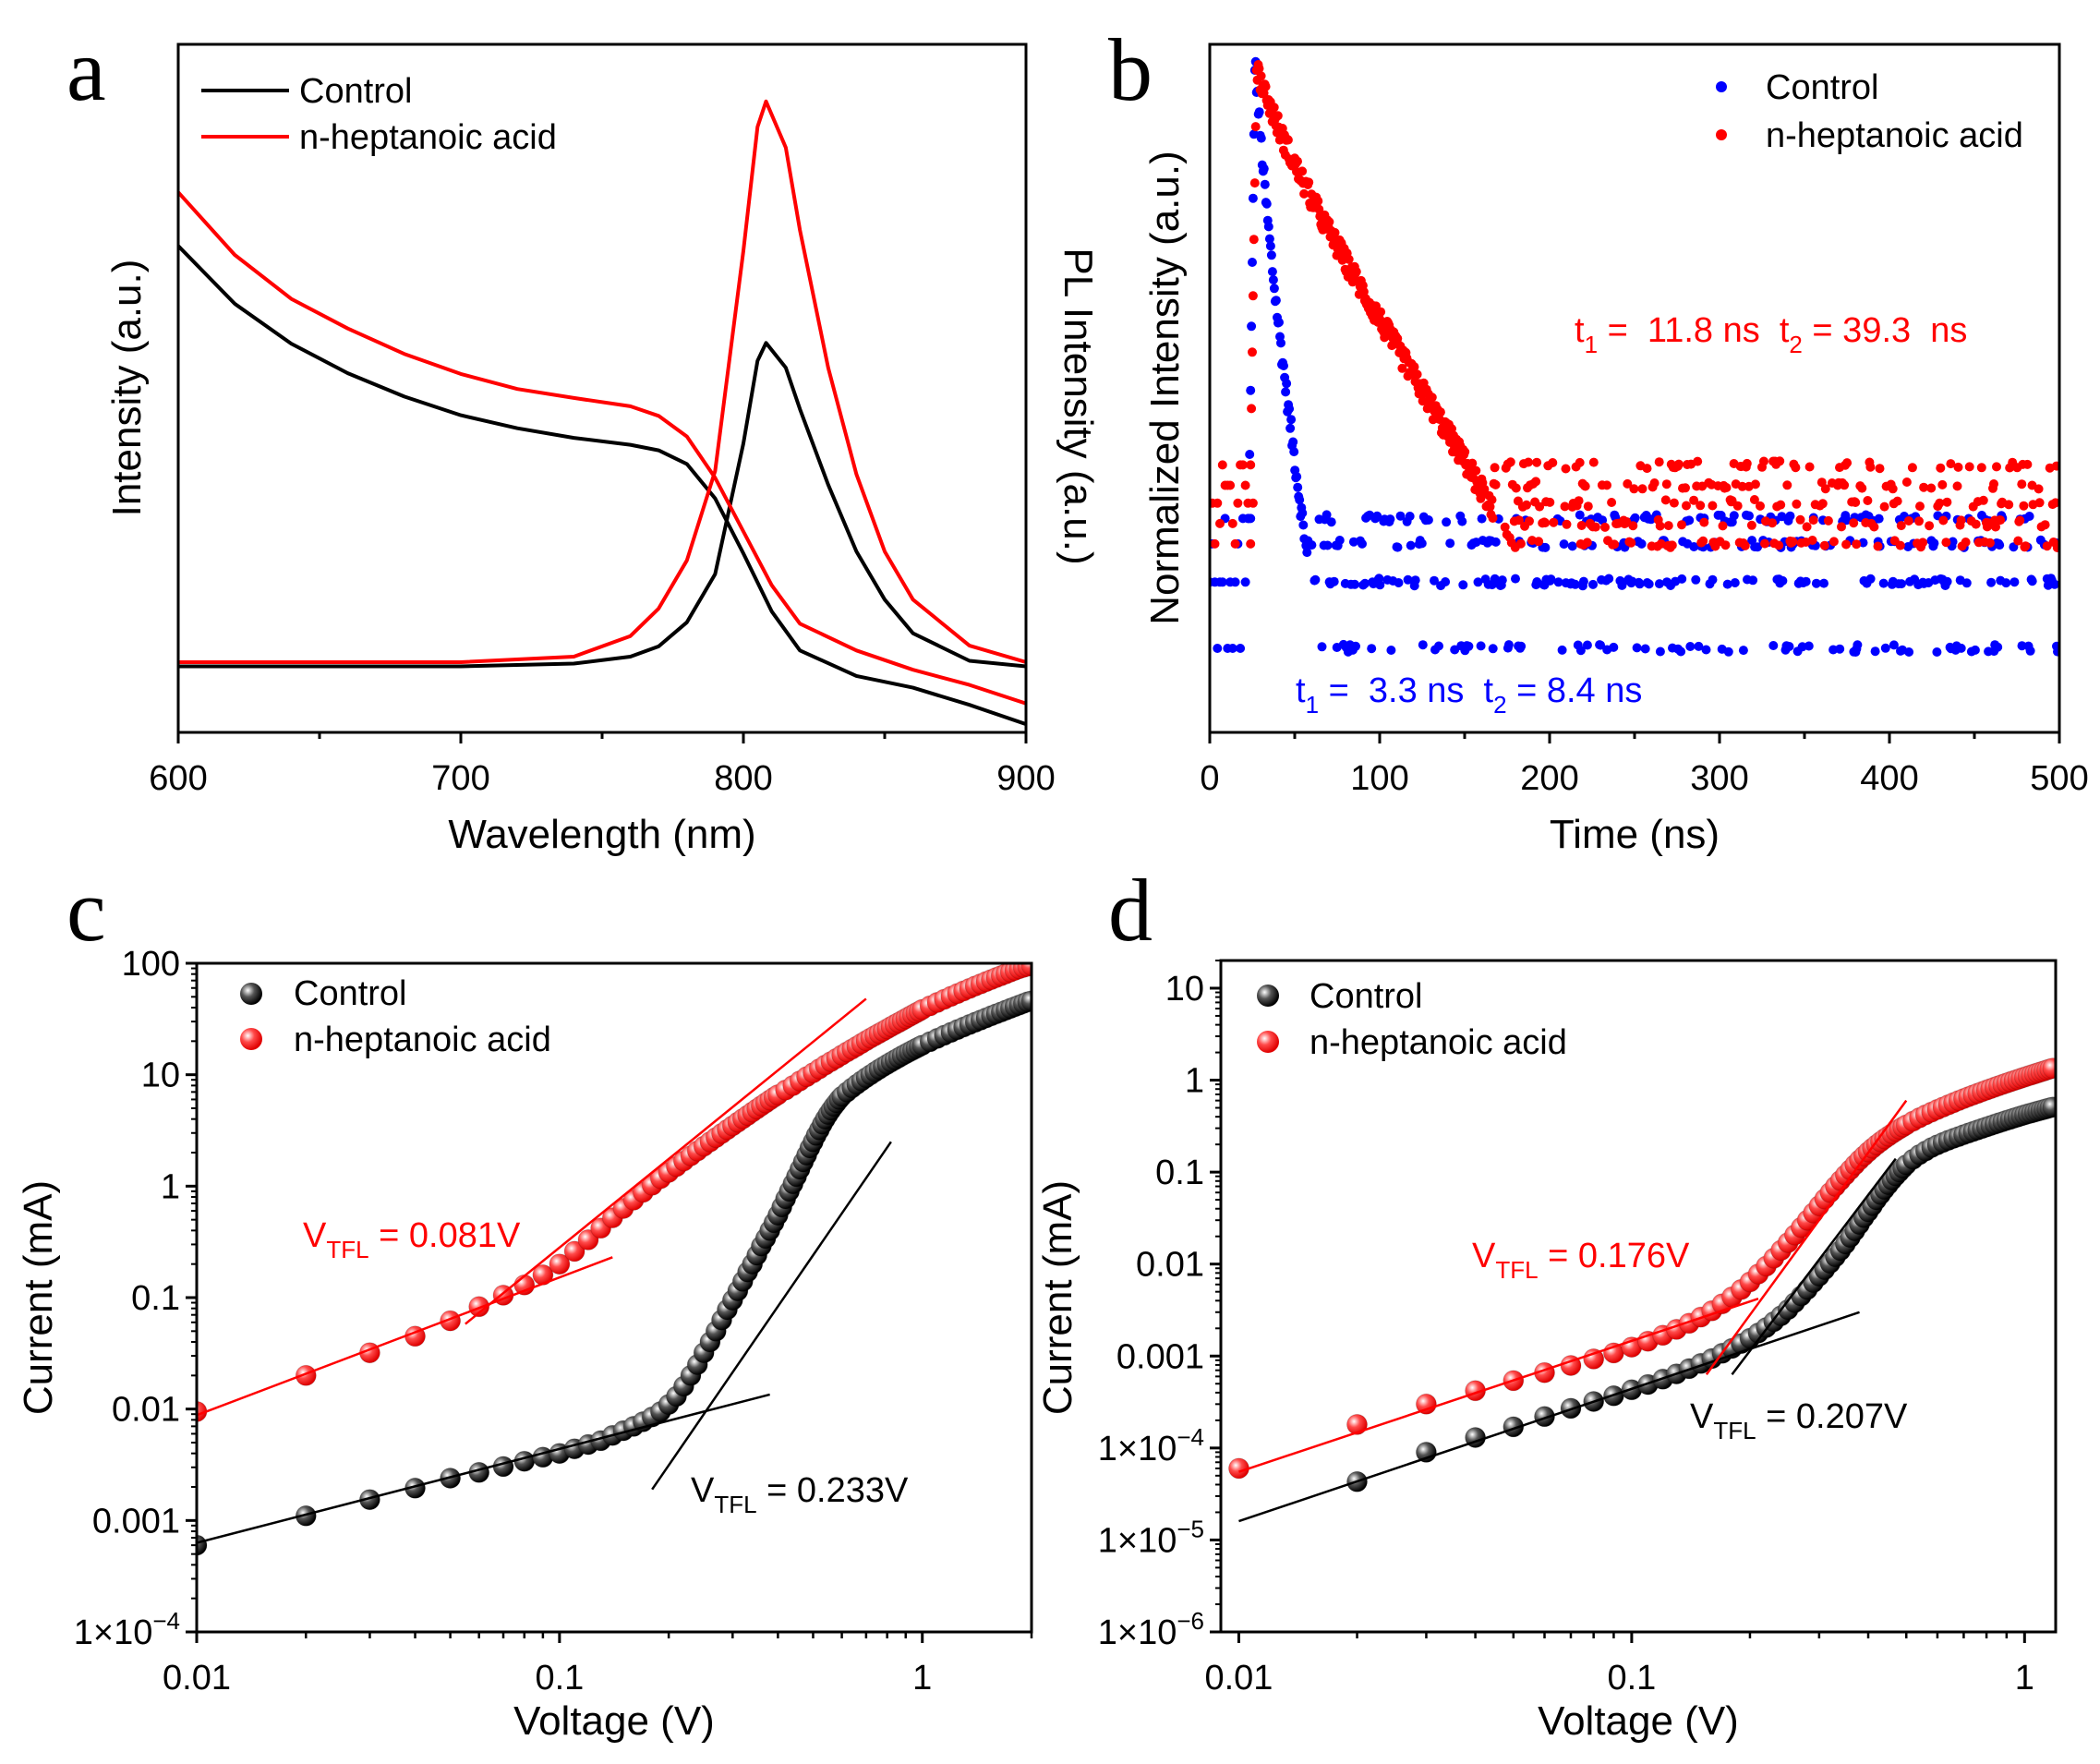 This screenshot has width=2100, height=1764. Describe the element at coordinates (1078, 406) in the screenshot. I see `panel-b-outer-ylabel: PL Intensity (a.u.)` at that location.